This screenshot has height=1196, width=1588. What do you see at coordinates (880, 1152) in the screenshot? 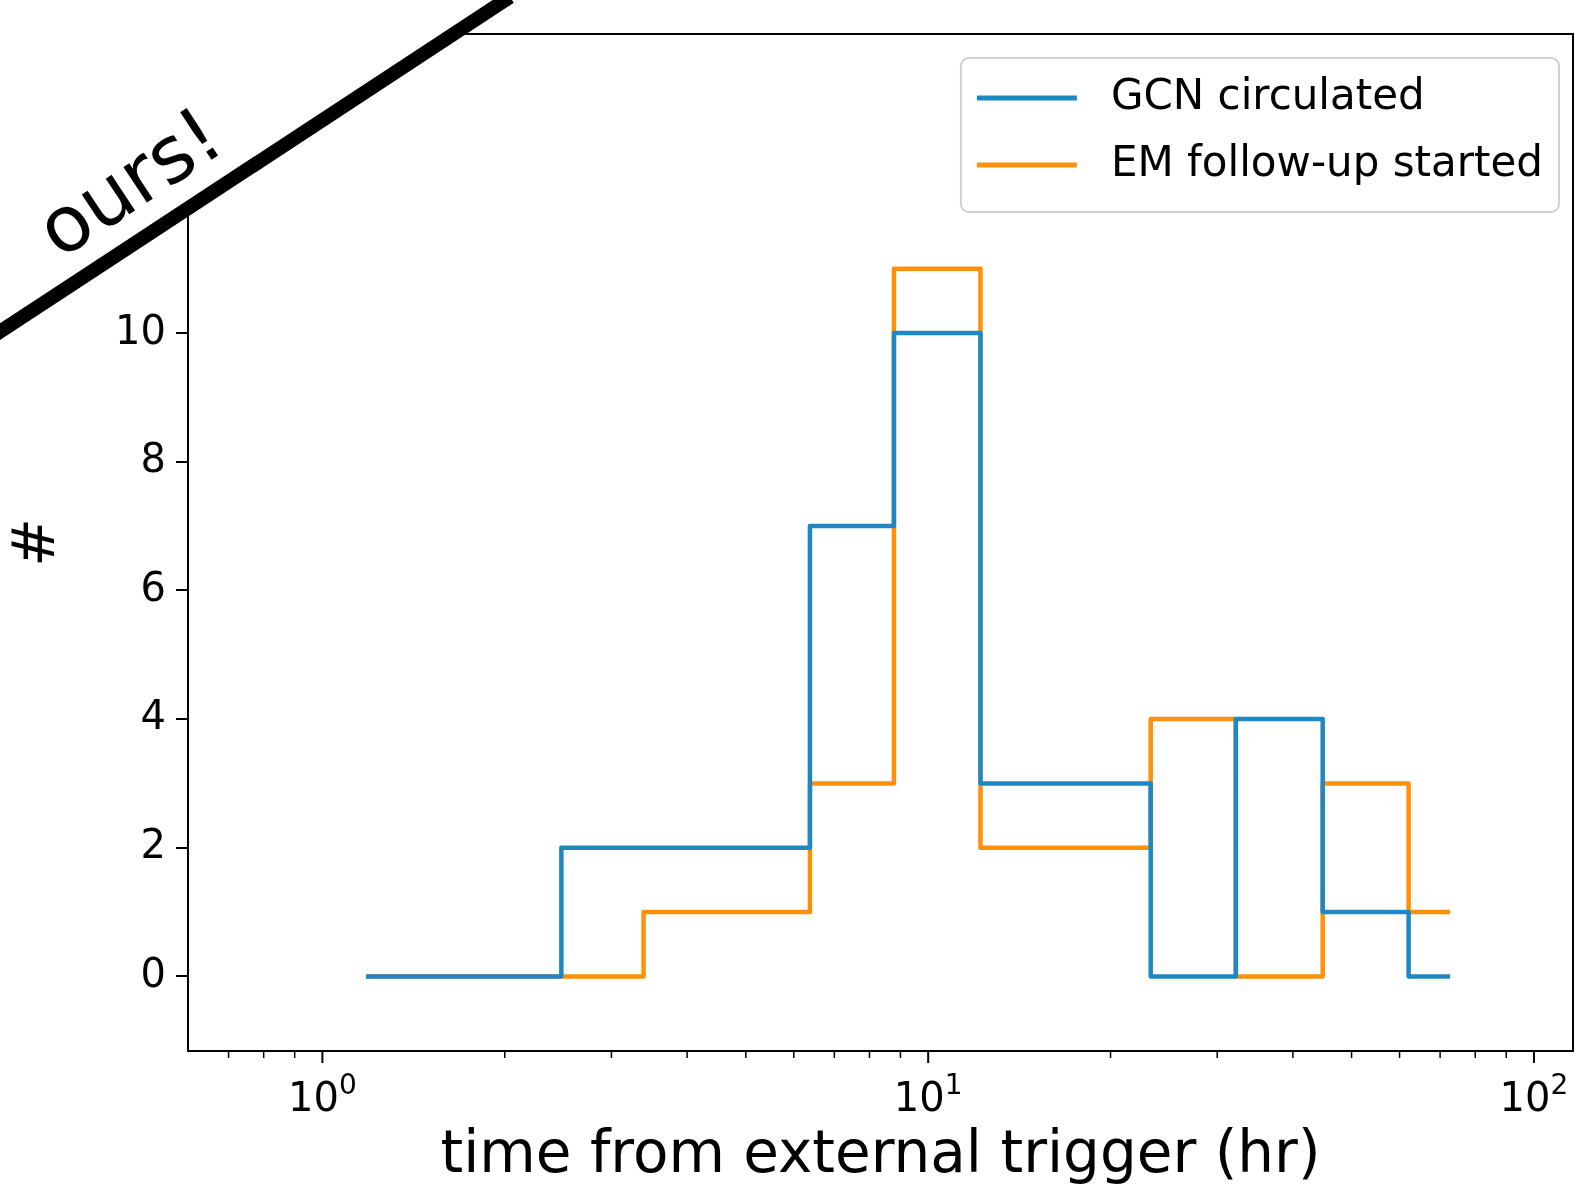
I see `x-axis-title: time from external trigger (hr)` at bounding box center [880, 1152].